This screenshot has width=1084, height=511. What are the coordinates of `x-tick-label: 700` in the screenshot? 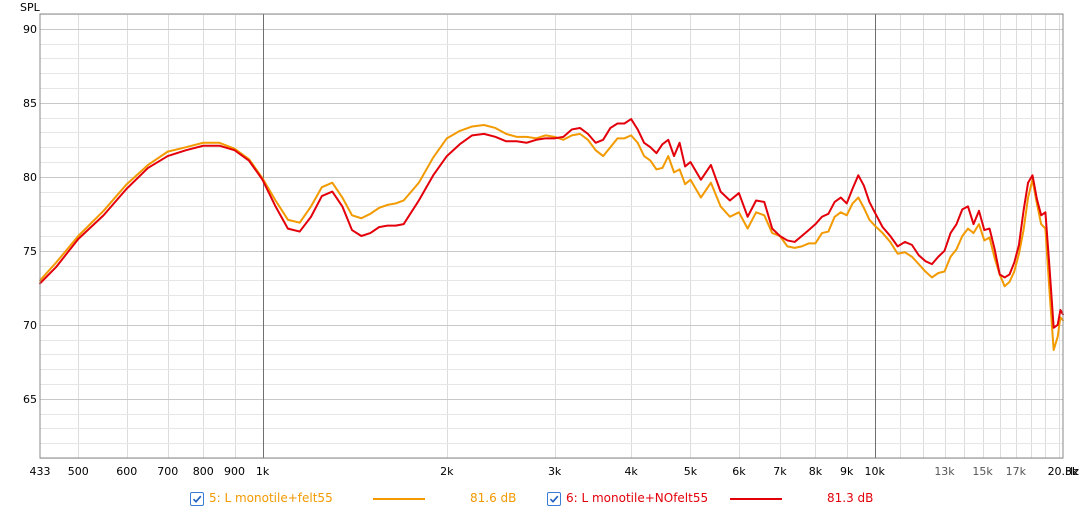 It's located at (167, 471).